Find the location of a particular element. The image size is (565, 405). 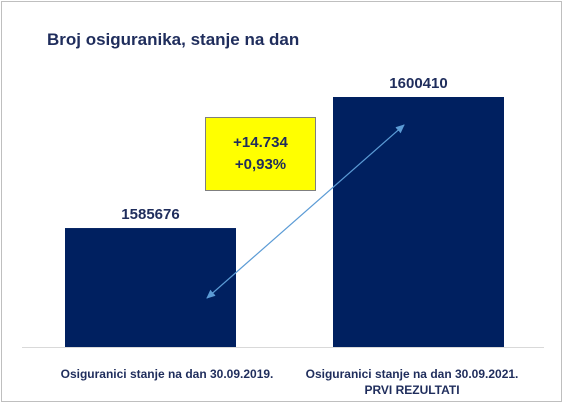

difference-absolute: +14.734 is located at coordinates (260, 142).